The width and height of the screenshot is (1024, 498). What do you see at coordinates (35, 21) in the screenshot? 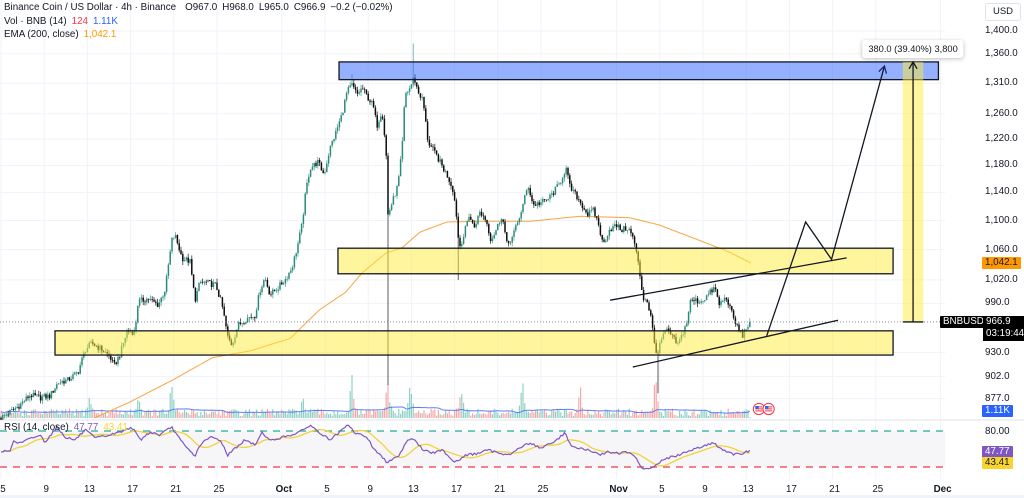
I see `volume-indicator-label: Vol · BNB (14)` at bounding box center [35, 21].